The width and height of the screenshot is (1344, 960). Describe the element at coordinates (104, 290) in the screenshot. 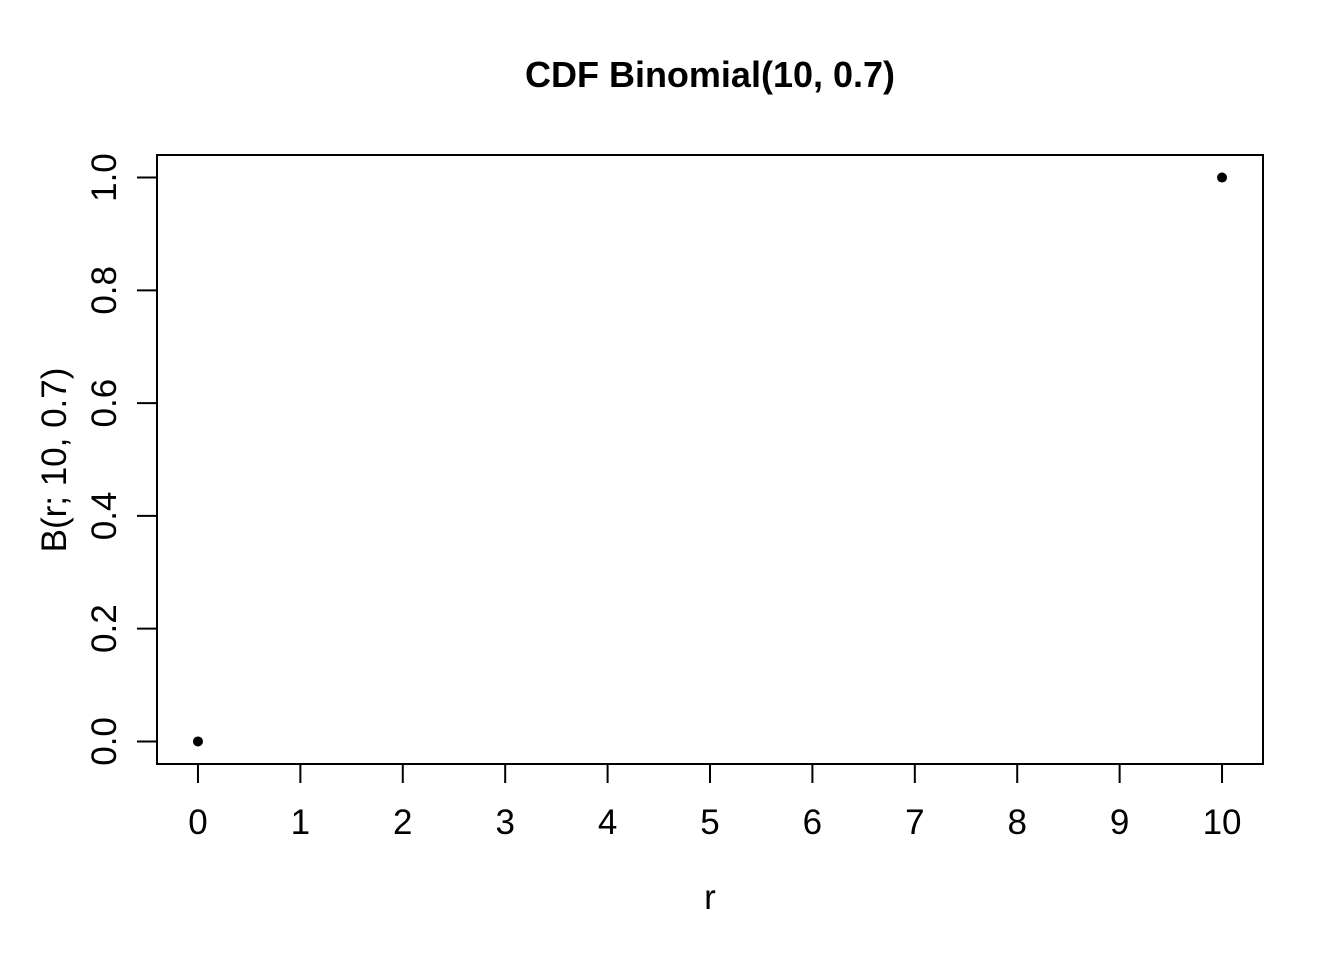

I see `y-tick-label: 0.8` at that location.